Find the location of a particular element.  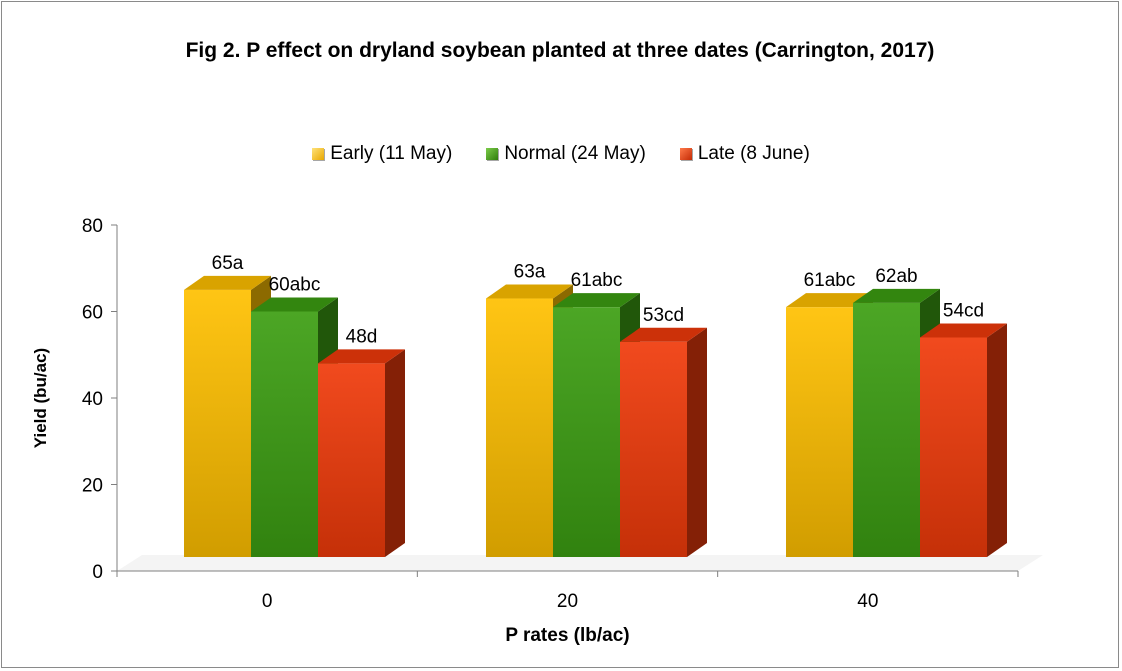

legend-item-normal: Normal (24 May) is located at coordinates (566, 154).